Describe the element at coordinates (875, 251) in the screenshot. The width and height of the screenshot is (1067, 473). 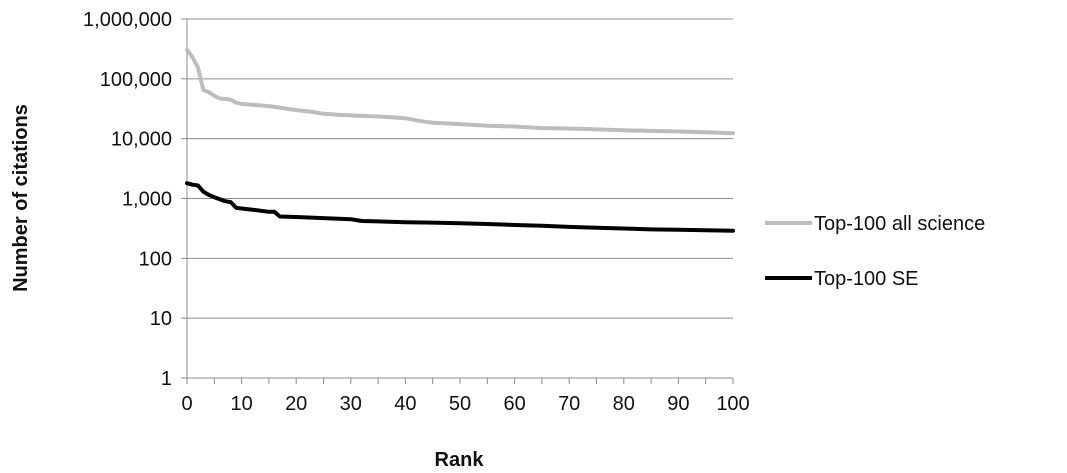
I see `legend: Top-100 all science Top-100 SE` at that location.